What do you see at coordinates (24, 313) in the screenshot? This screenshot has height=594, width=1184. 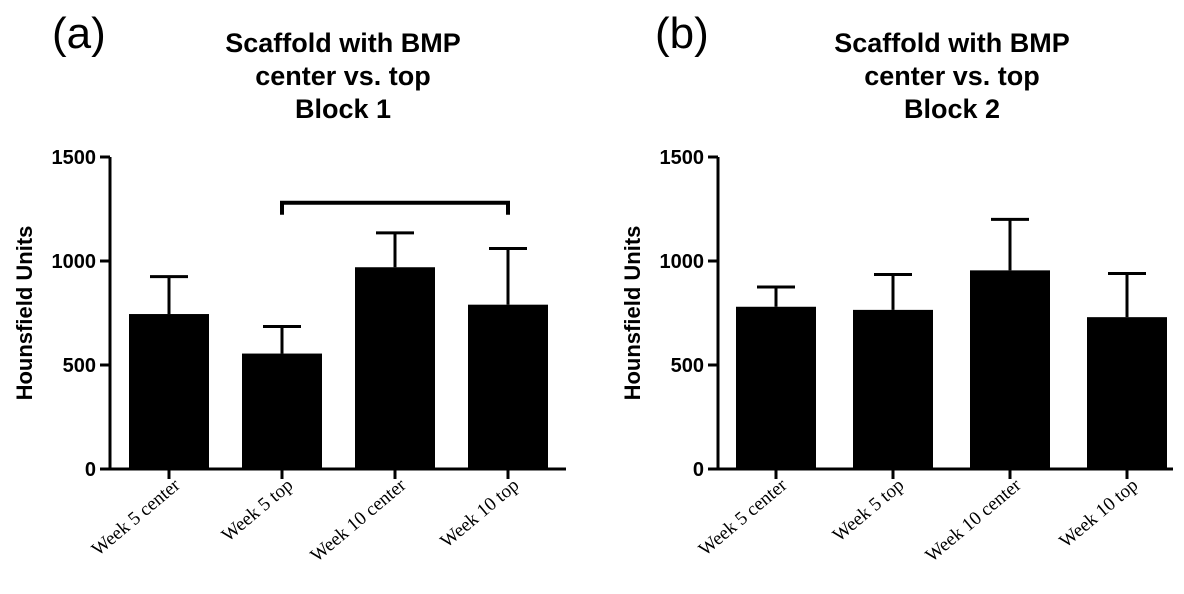 I see `panel-a-y-axis-label: Hounsfield Units` at bounding box center [24, 313].